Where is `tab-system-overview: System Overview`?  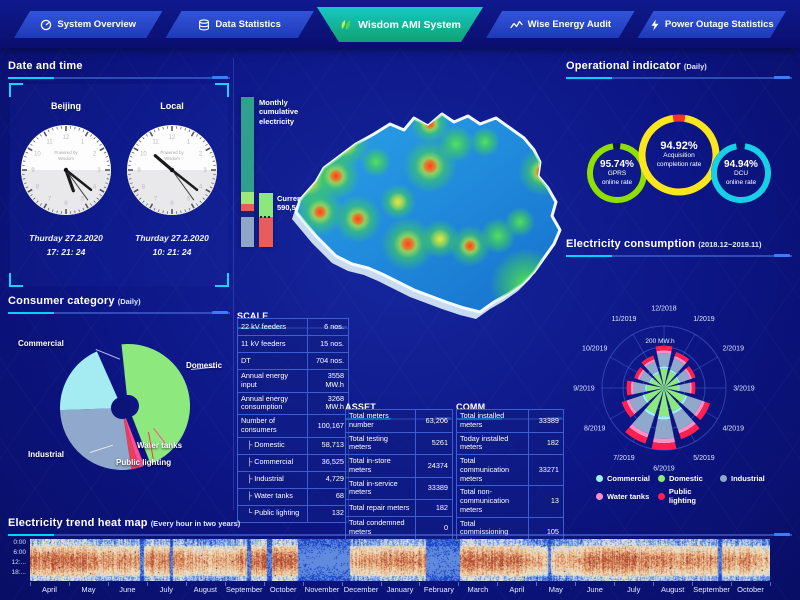
tab-system-overview: System Overview is located at coordinates (88, 24).